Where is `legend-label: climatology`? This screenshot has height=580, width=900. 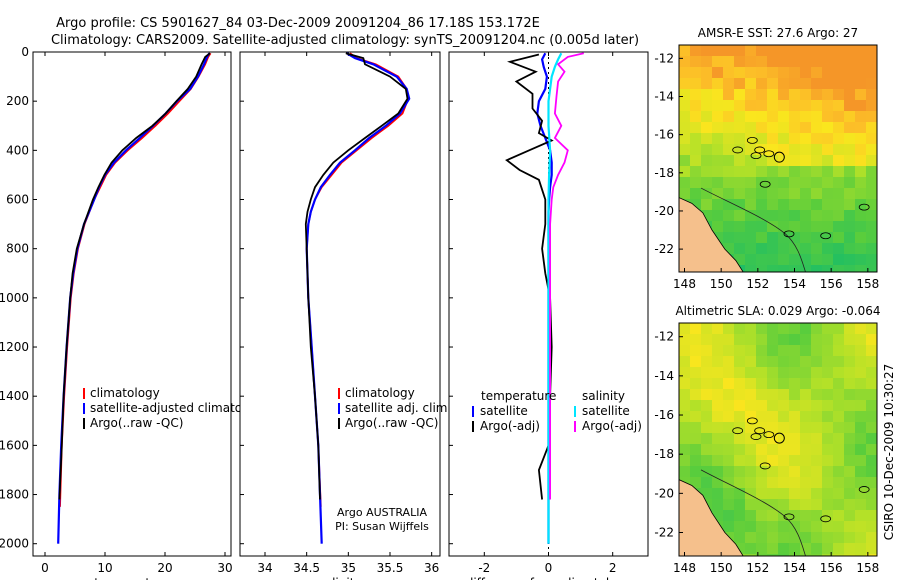 legend-label: climatology is located at coordinates (125, 393).